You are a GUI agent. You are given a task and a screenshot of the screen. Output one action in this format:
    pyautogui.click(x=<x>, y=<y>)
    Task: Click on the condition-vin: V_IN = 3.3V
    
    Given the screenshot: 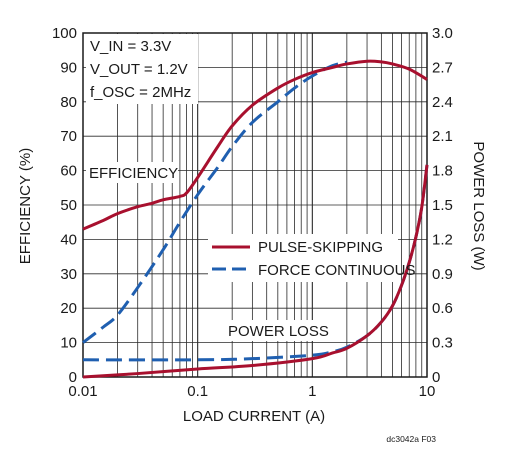 What is the action you would take?
    pyautogui.click(x=130, y=46)
    